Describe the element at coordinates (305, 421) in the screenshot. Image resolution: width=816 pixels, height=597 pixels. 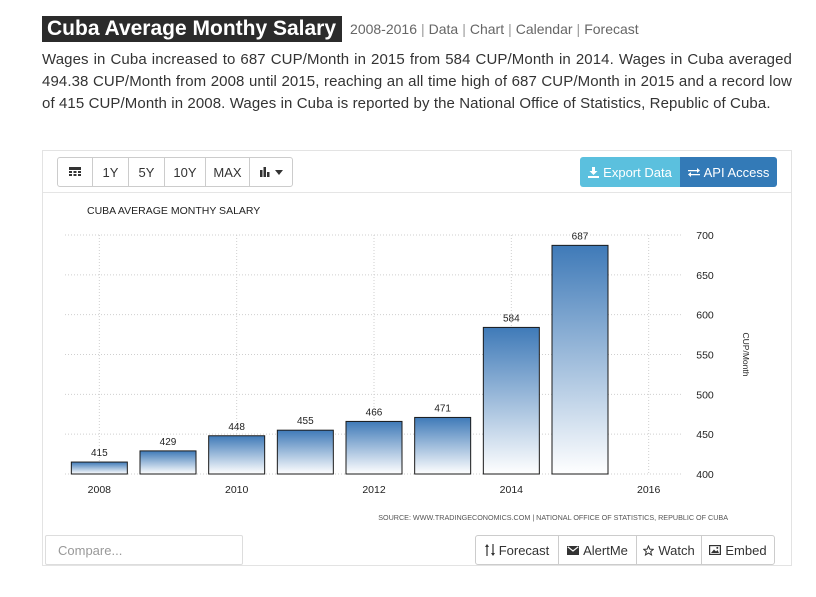
I see `bar-value-label: 455` at that location.